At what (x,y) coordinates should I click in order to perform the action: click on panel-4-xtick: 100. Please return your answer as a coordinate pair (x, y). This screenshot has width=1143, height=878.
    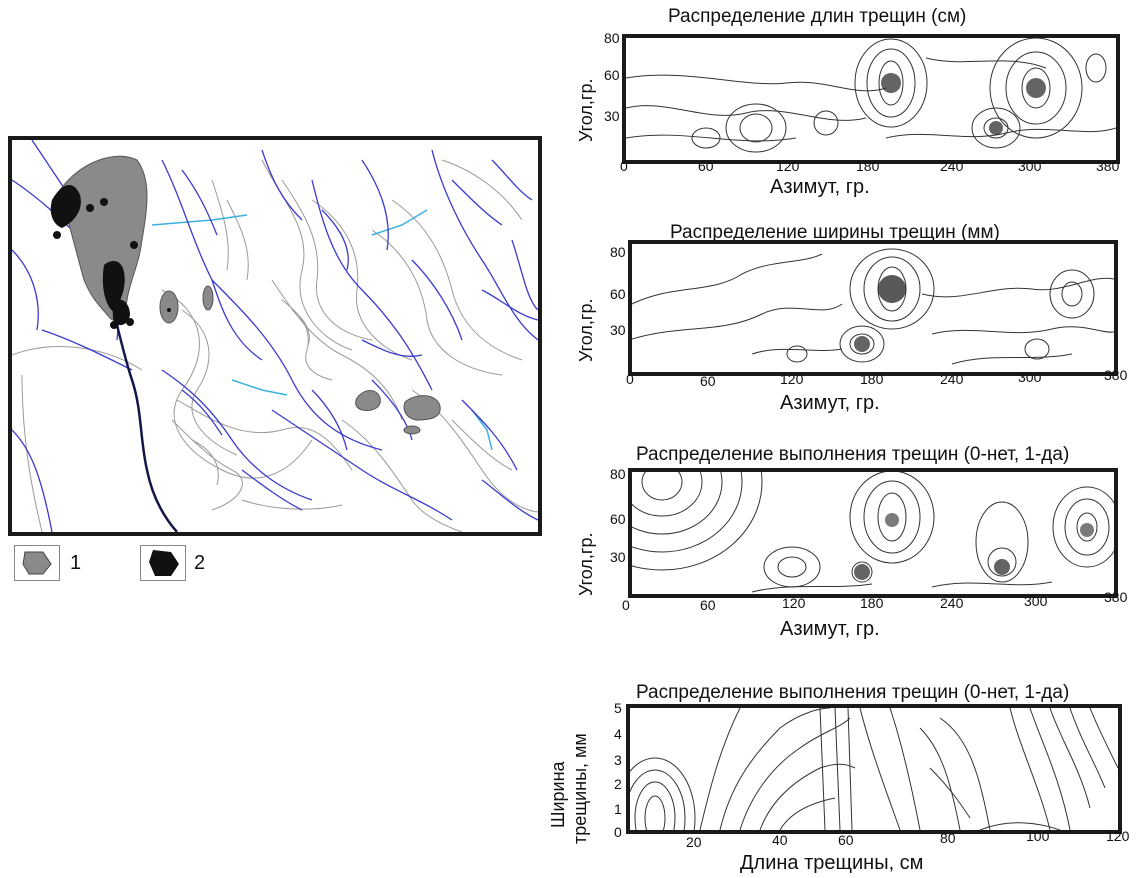
    Looking at the image, I should click on (1038, 836).